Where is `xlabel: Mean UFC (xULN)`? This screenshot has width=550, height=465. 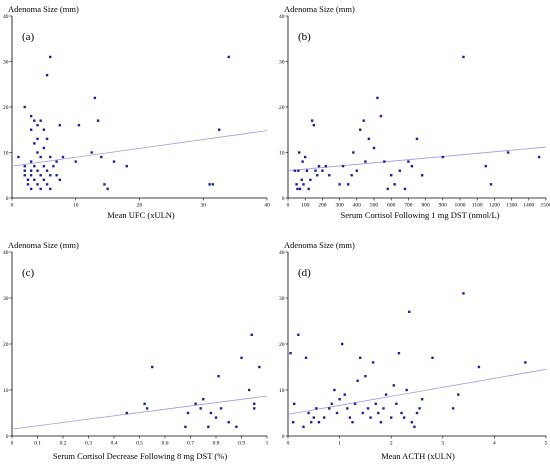
xlabel: Mean UFC (xULN) is located at coordinates (141, 215).